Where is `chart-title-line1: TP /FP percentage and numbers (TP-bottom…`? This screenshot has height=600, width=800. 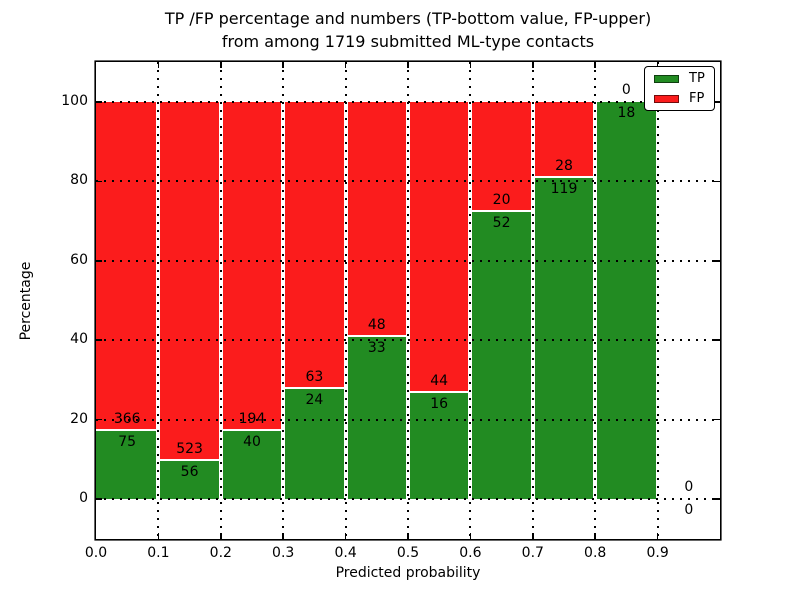 chart-title-line1: TP /FP percentage and numbers (TP-bottom… is located at coordinates (408, 18).